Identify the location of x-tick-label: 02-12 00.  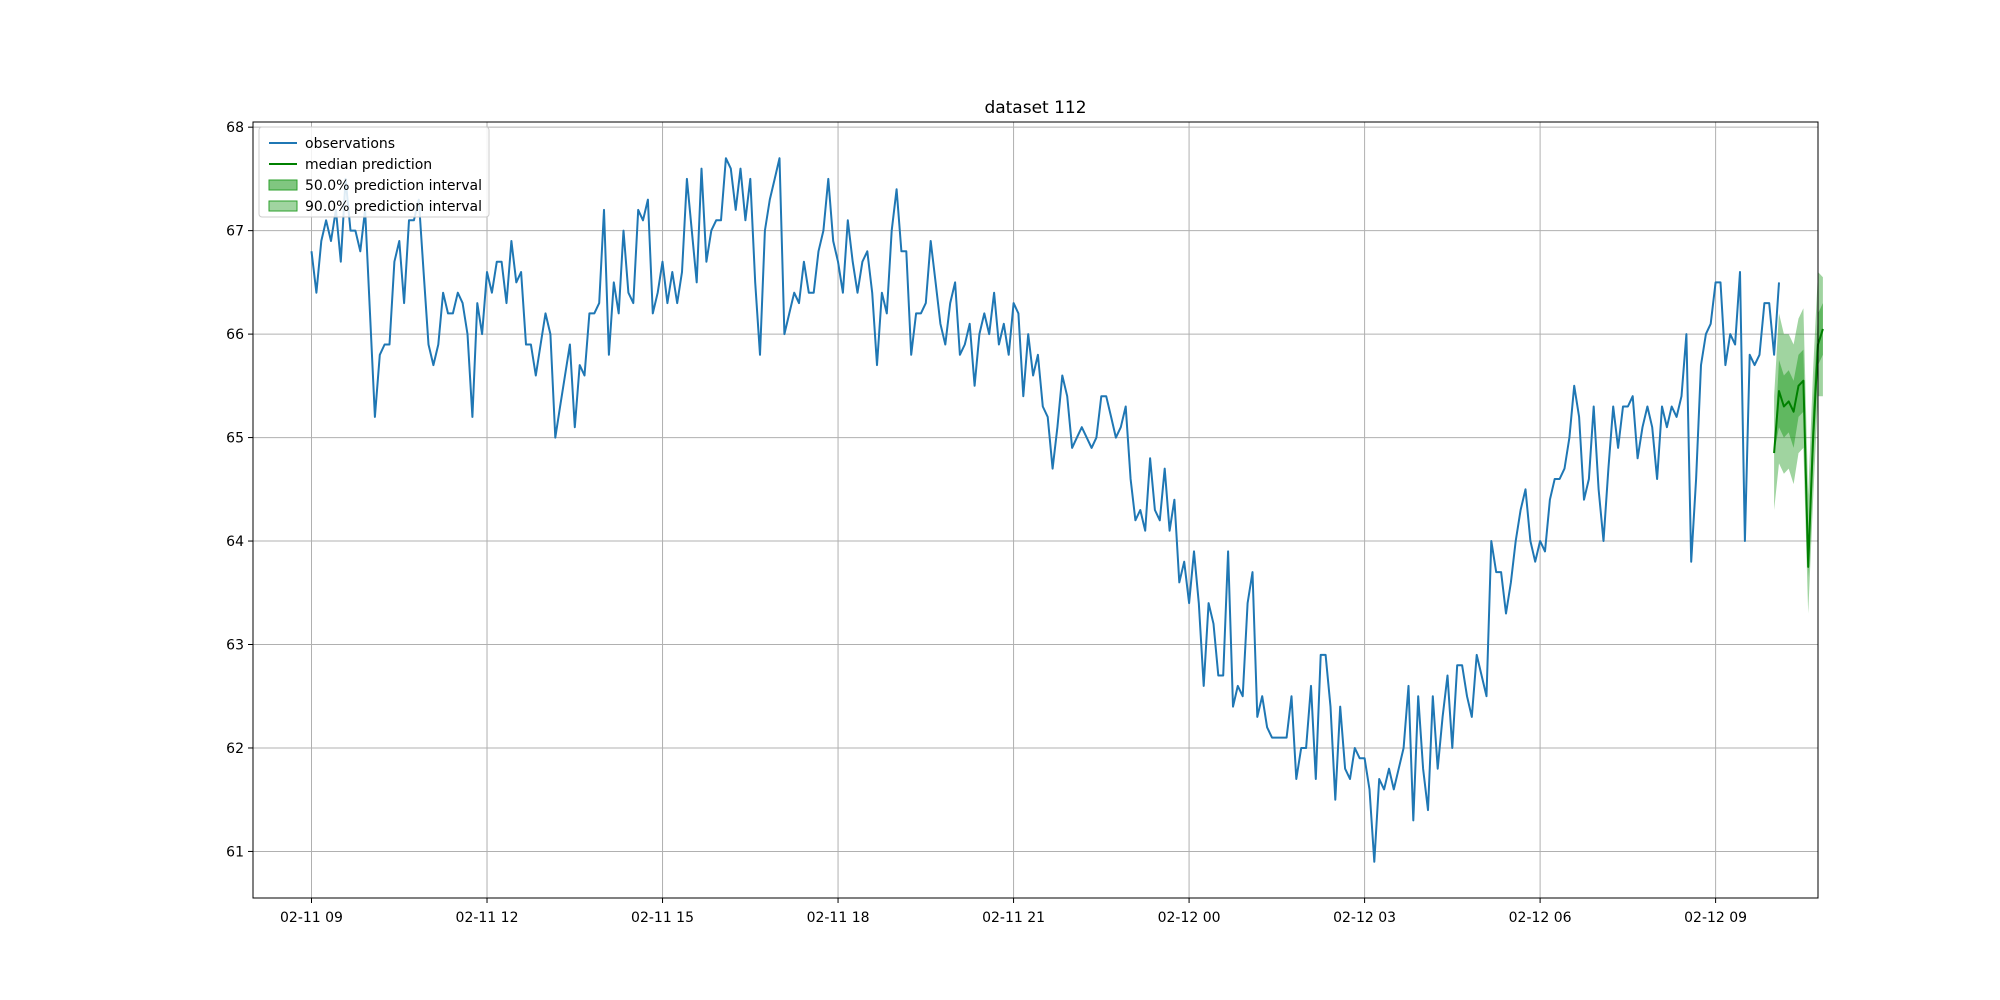
(1189, 918).